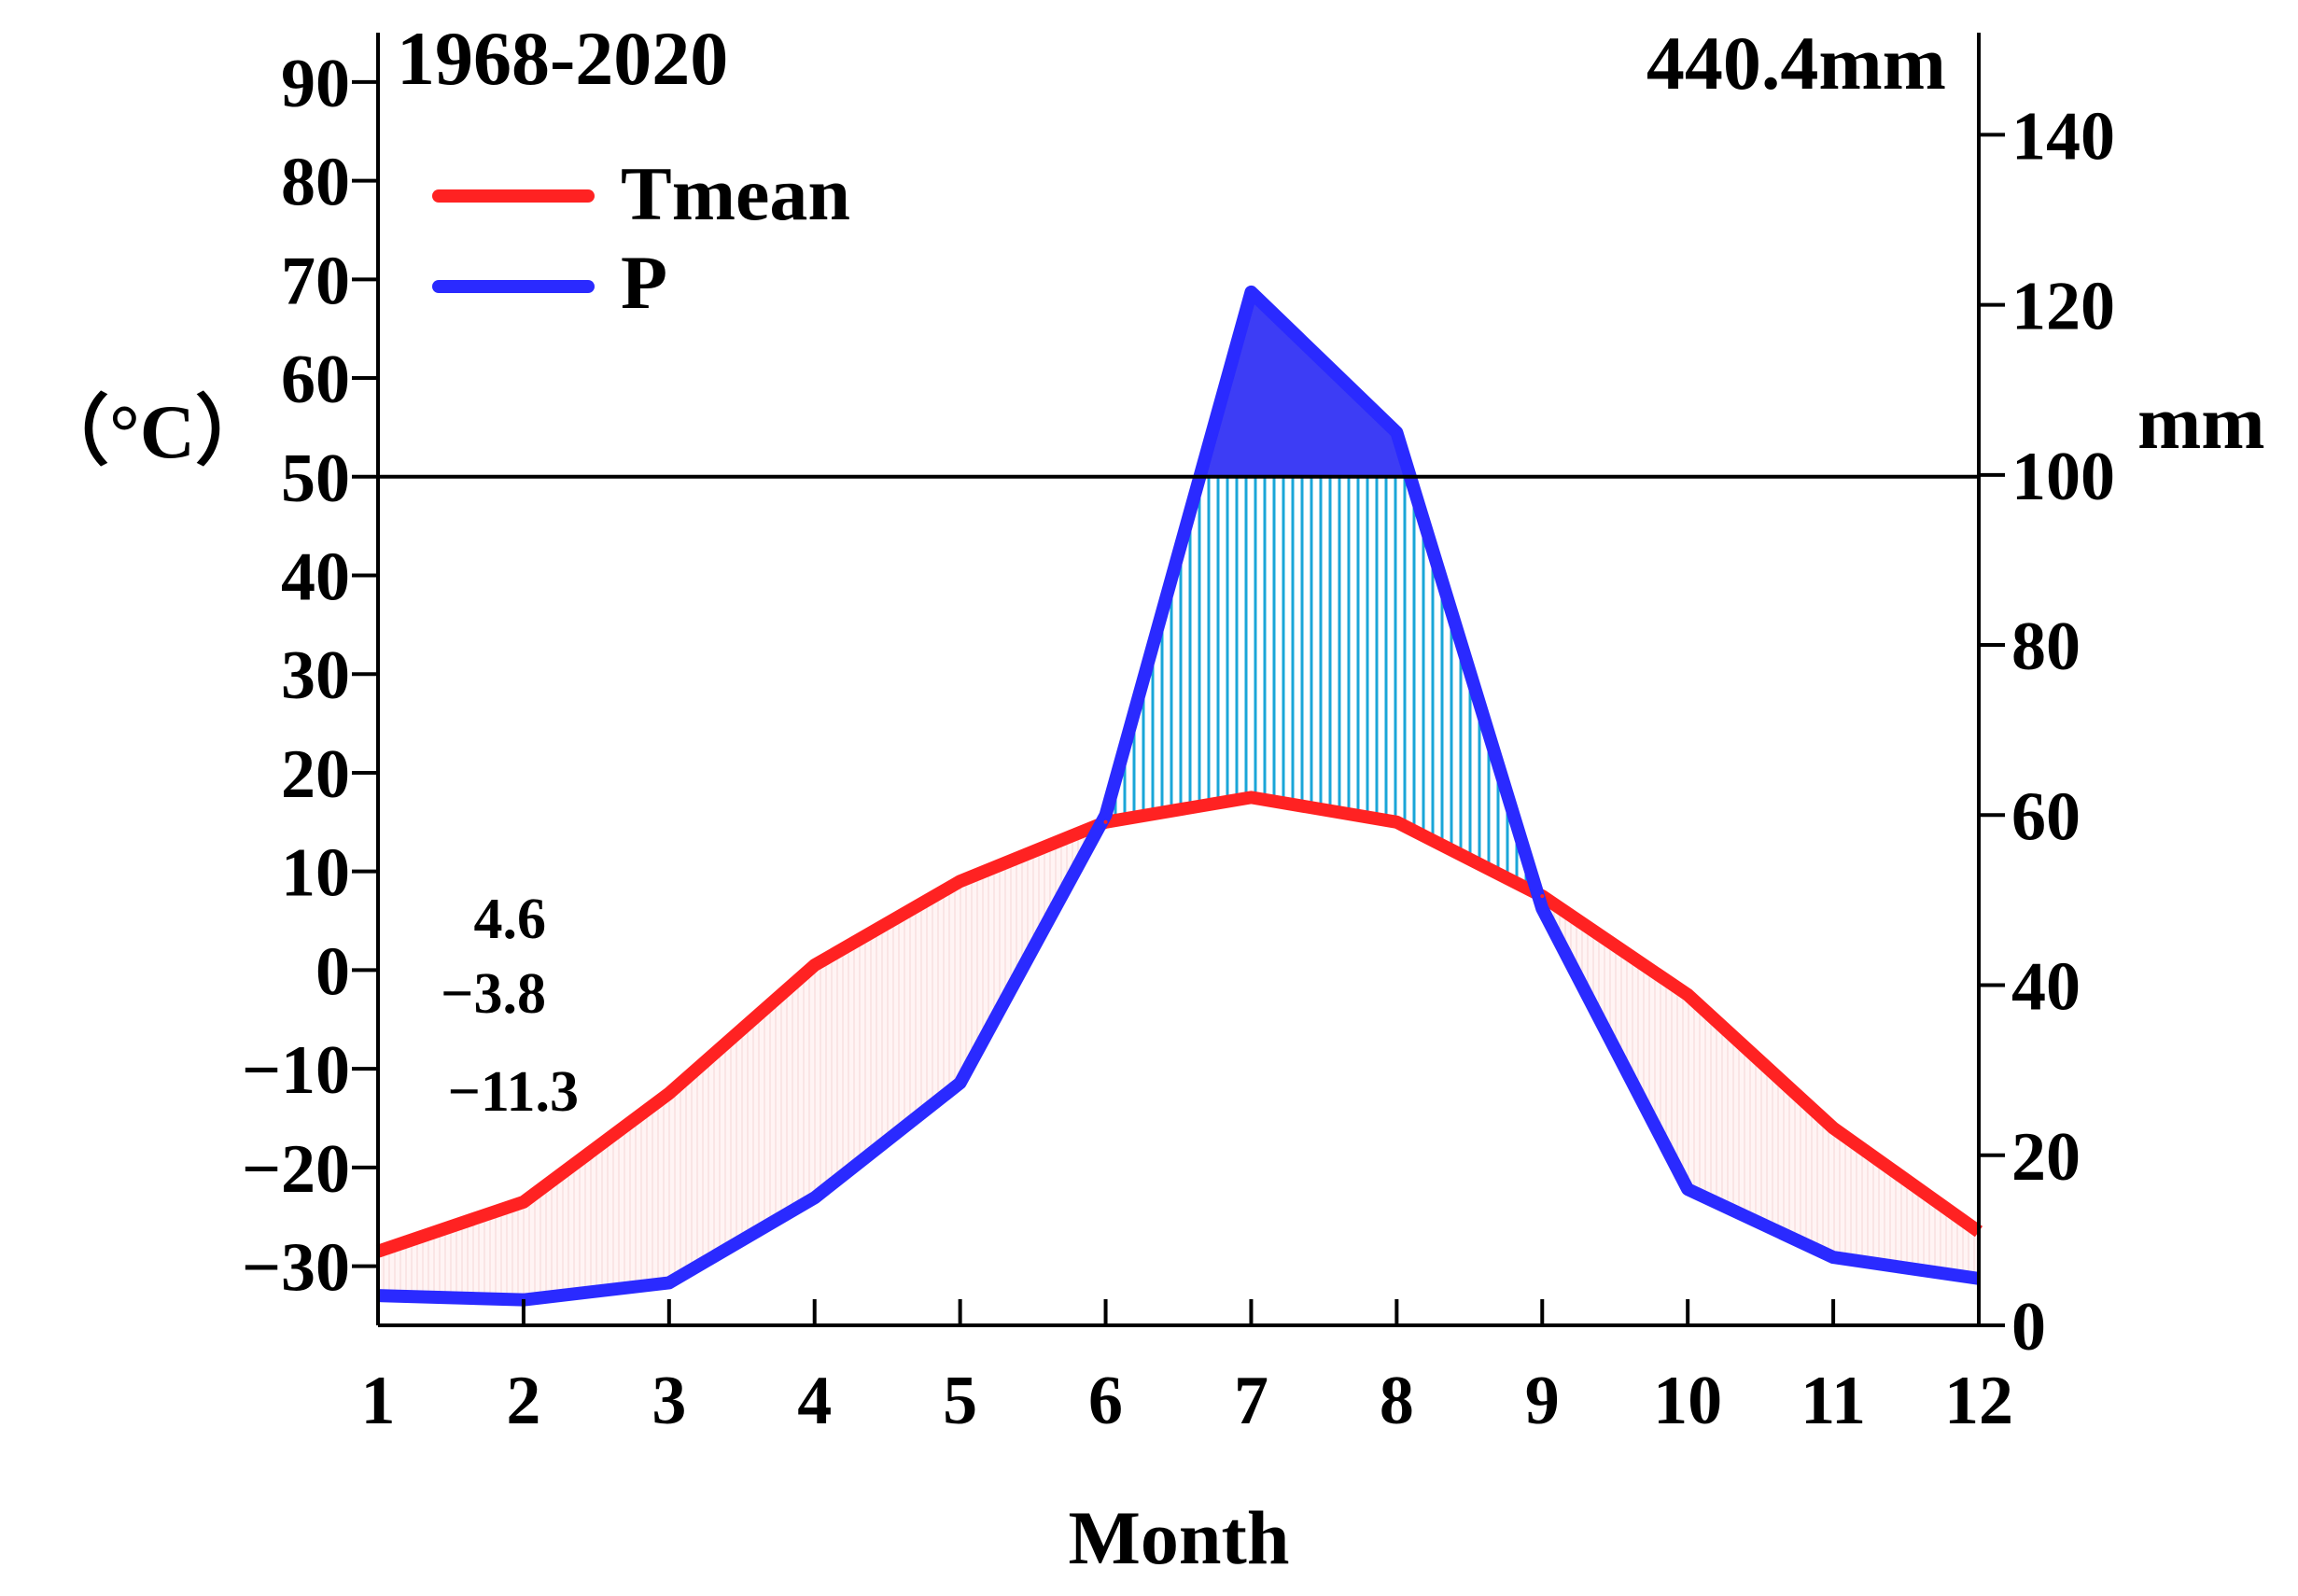  I want to click on right-tick-label: 120, so click(2063, 307).